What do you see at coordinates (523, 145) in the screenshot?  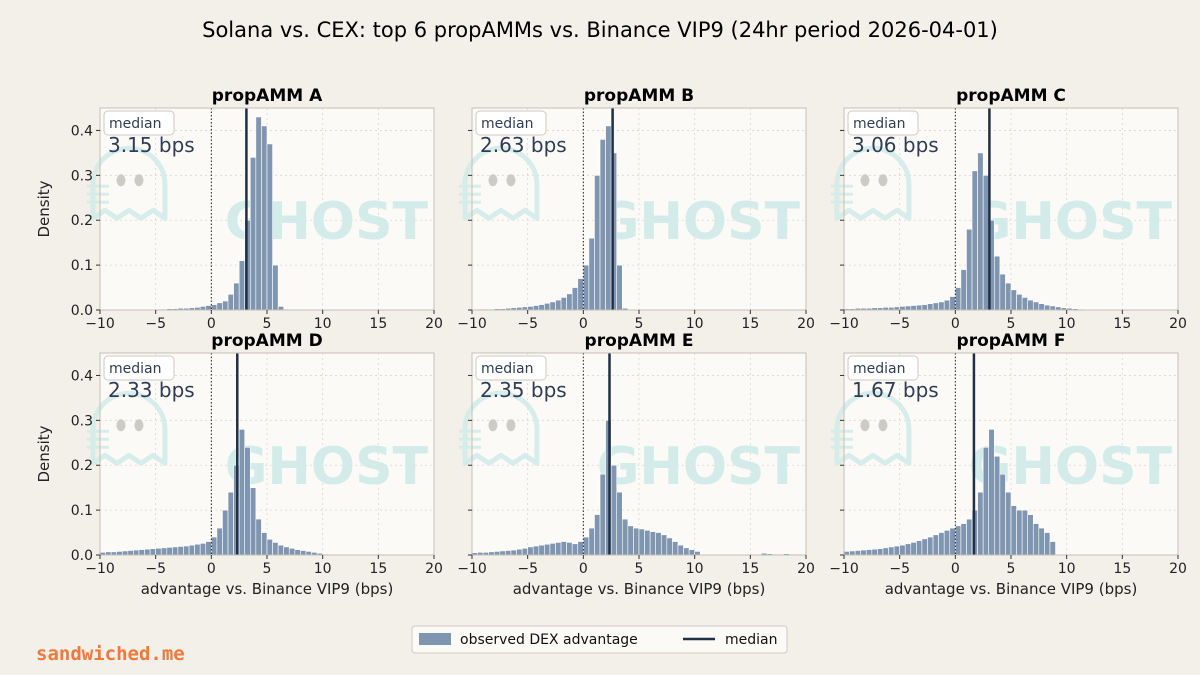 I see `median-annotation-value: 2.63 bps` at bounding box center [523, 145].